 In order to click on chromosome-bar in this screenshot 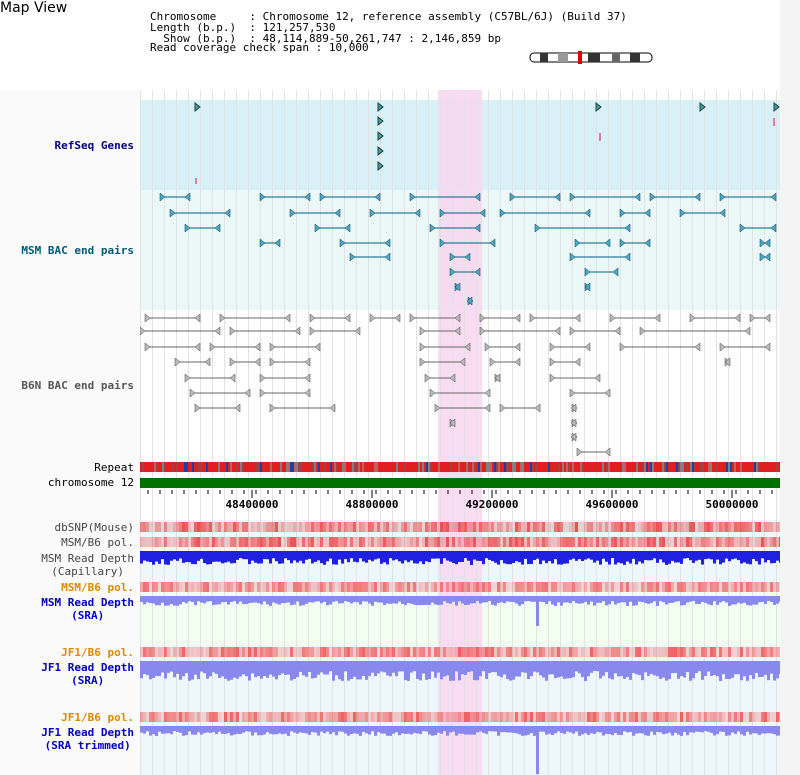, I will do `click(460, 483)`.